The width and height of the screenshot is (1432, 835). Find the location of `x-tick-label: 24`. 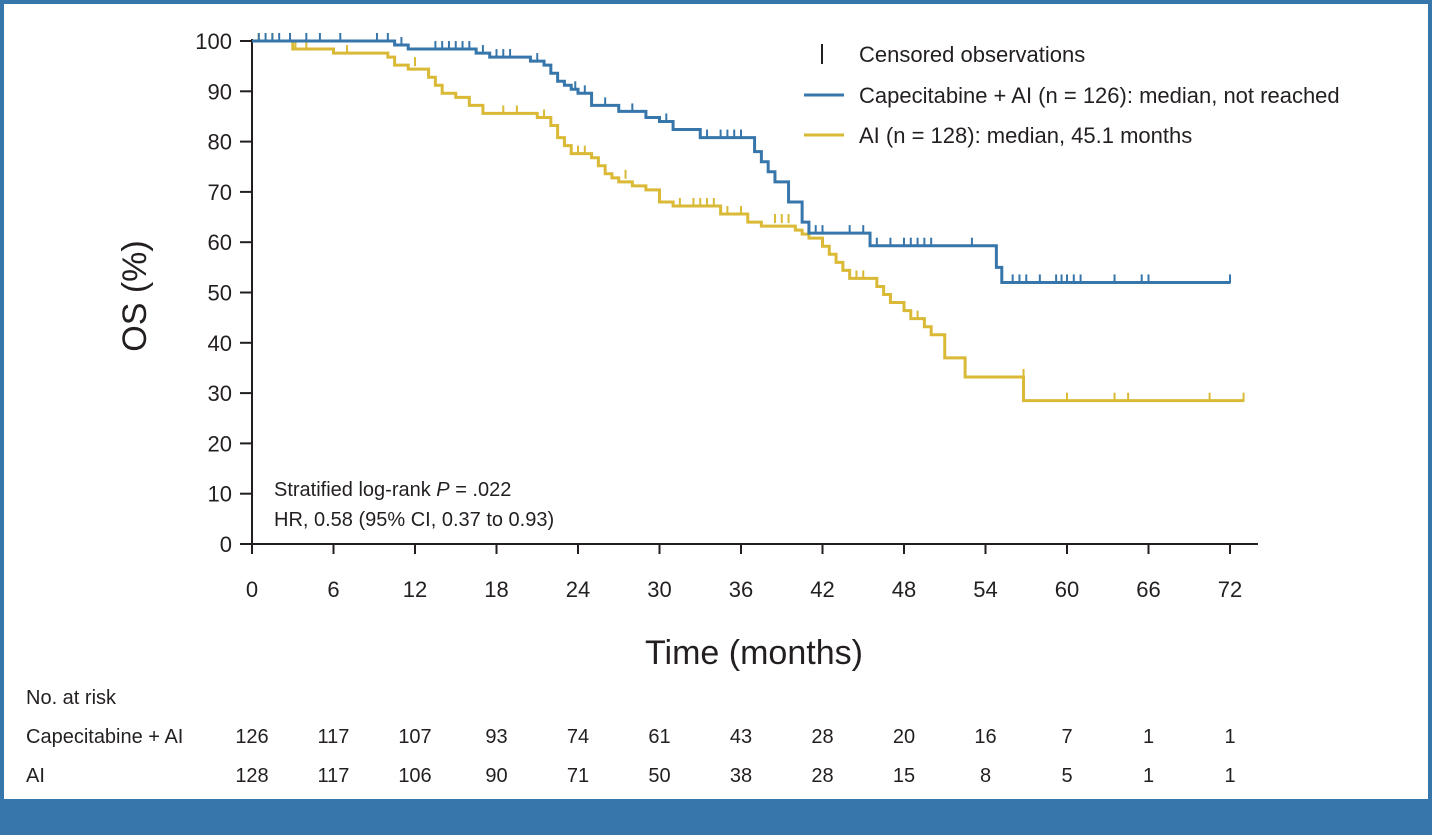

x-tick-label: 24 is located at coordinates (578, 589).